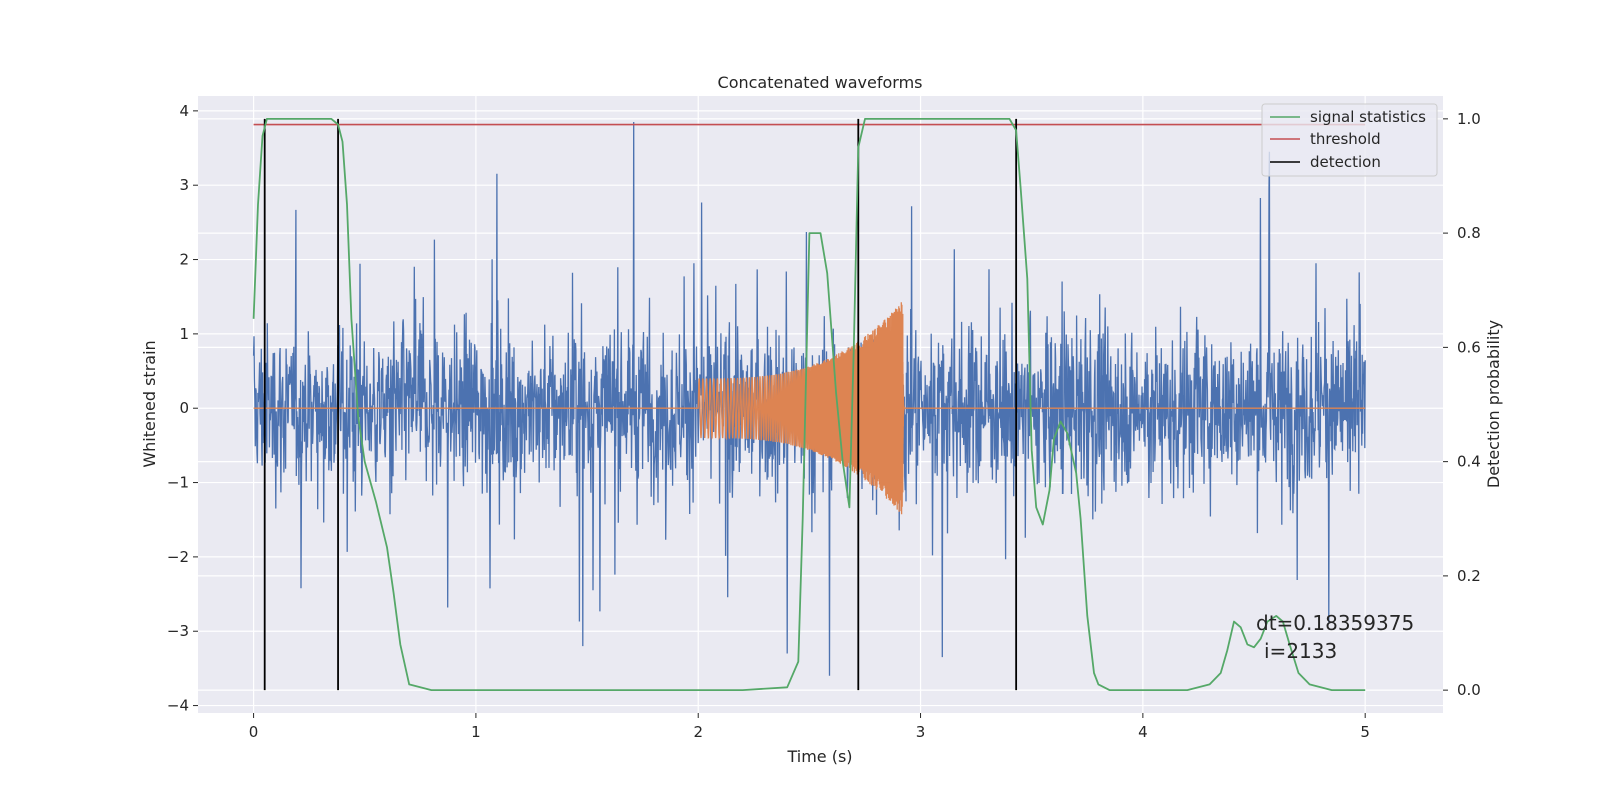 The height and width of the screenshot is (800, 1600). I want to click on chart-title: Concatenated waveforms, so click(820, 82).